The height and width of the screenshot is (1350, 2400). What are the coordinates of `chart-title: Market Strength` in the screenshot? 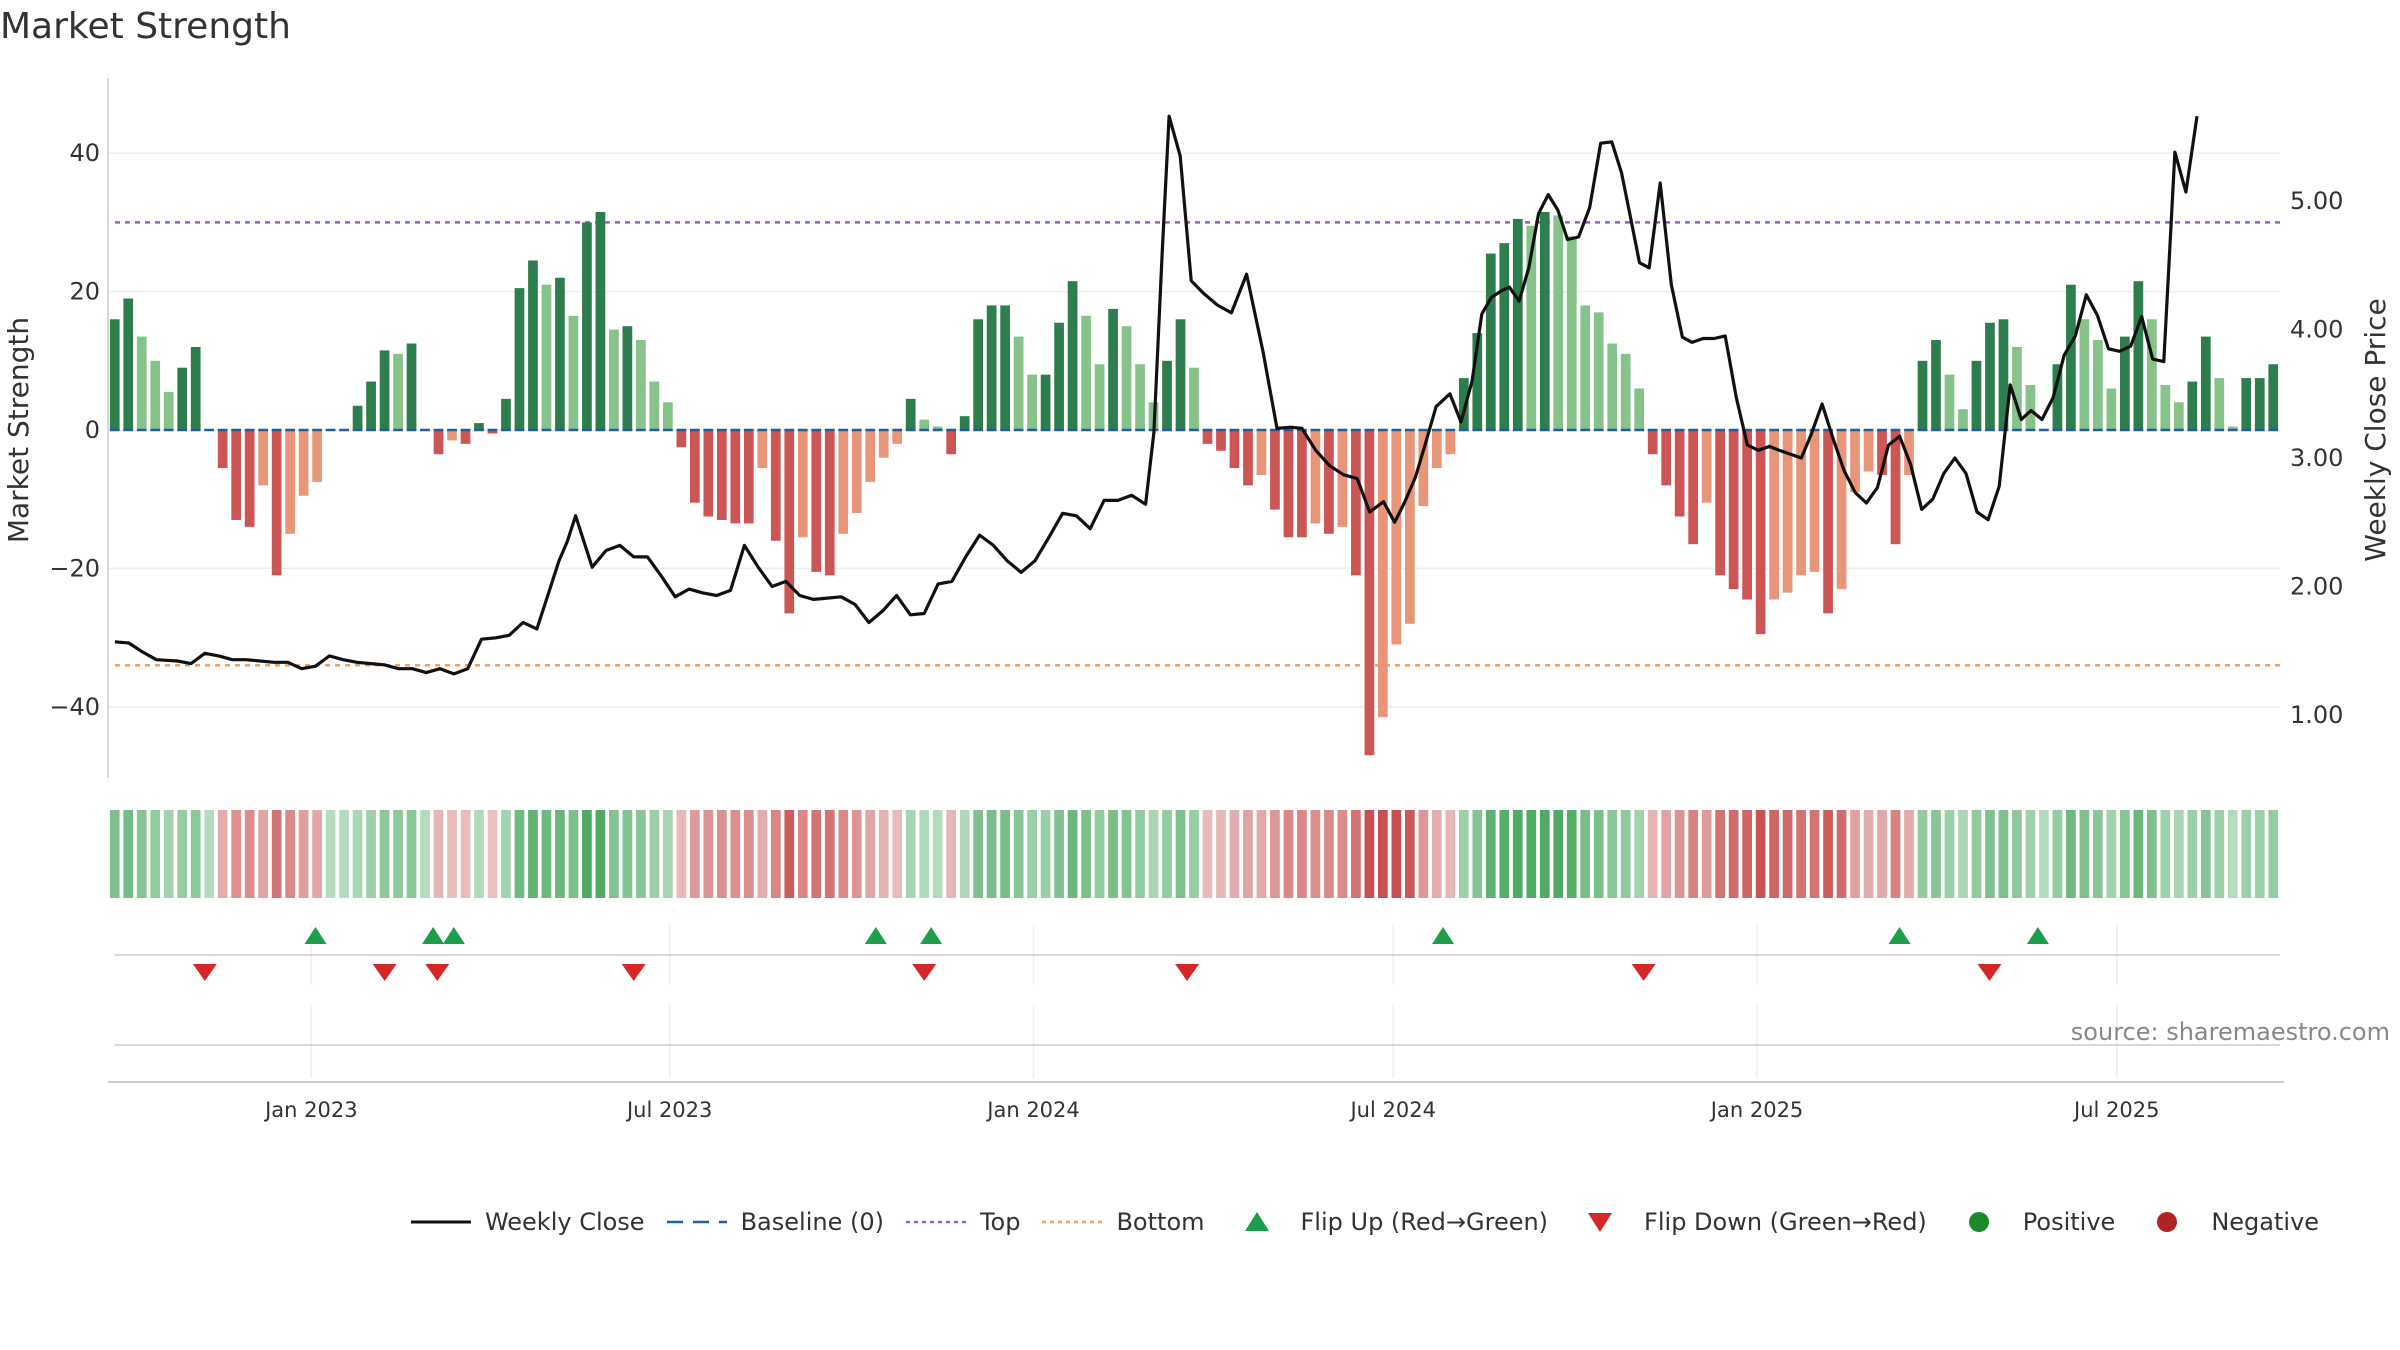 It's located at (145, 26).